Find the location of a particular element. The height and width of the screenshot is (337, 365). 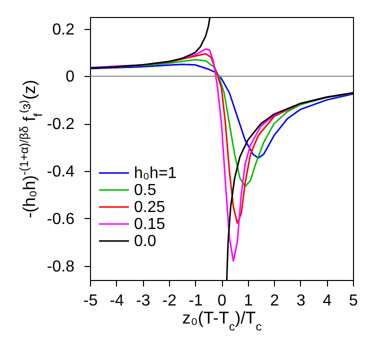

legend-label: h₀h=1 is located at coordinates (155, 173).